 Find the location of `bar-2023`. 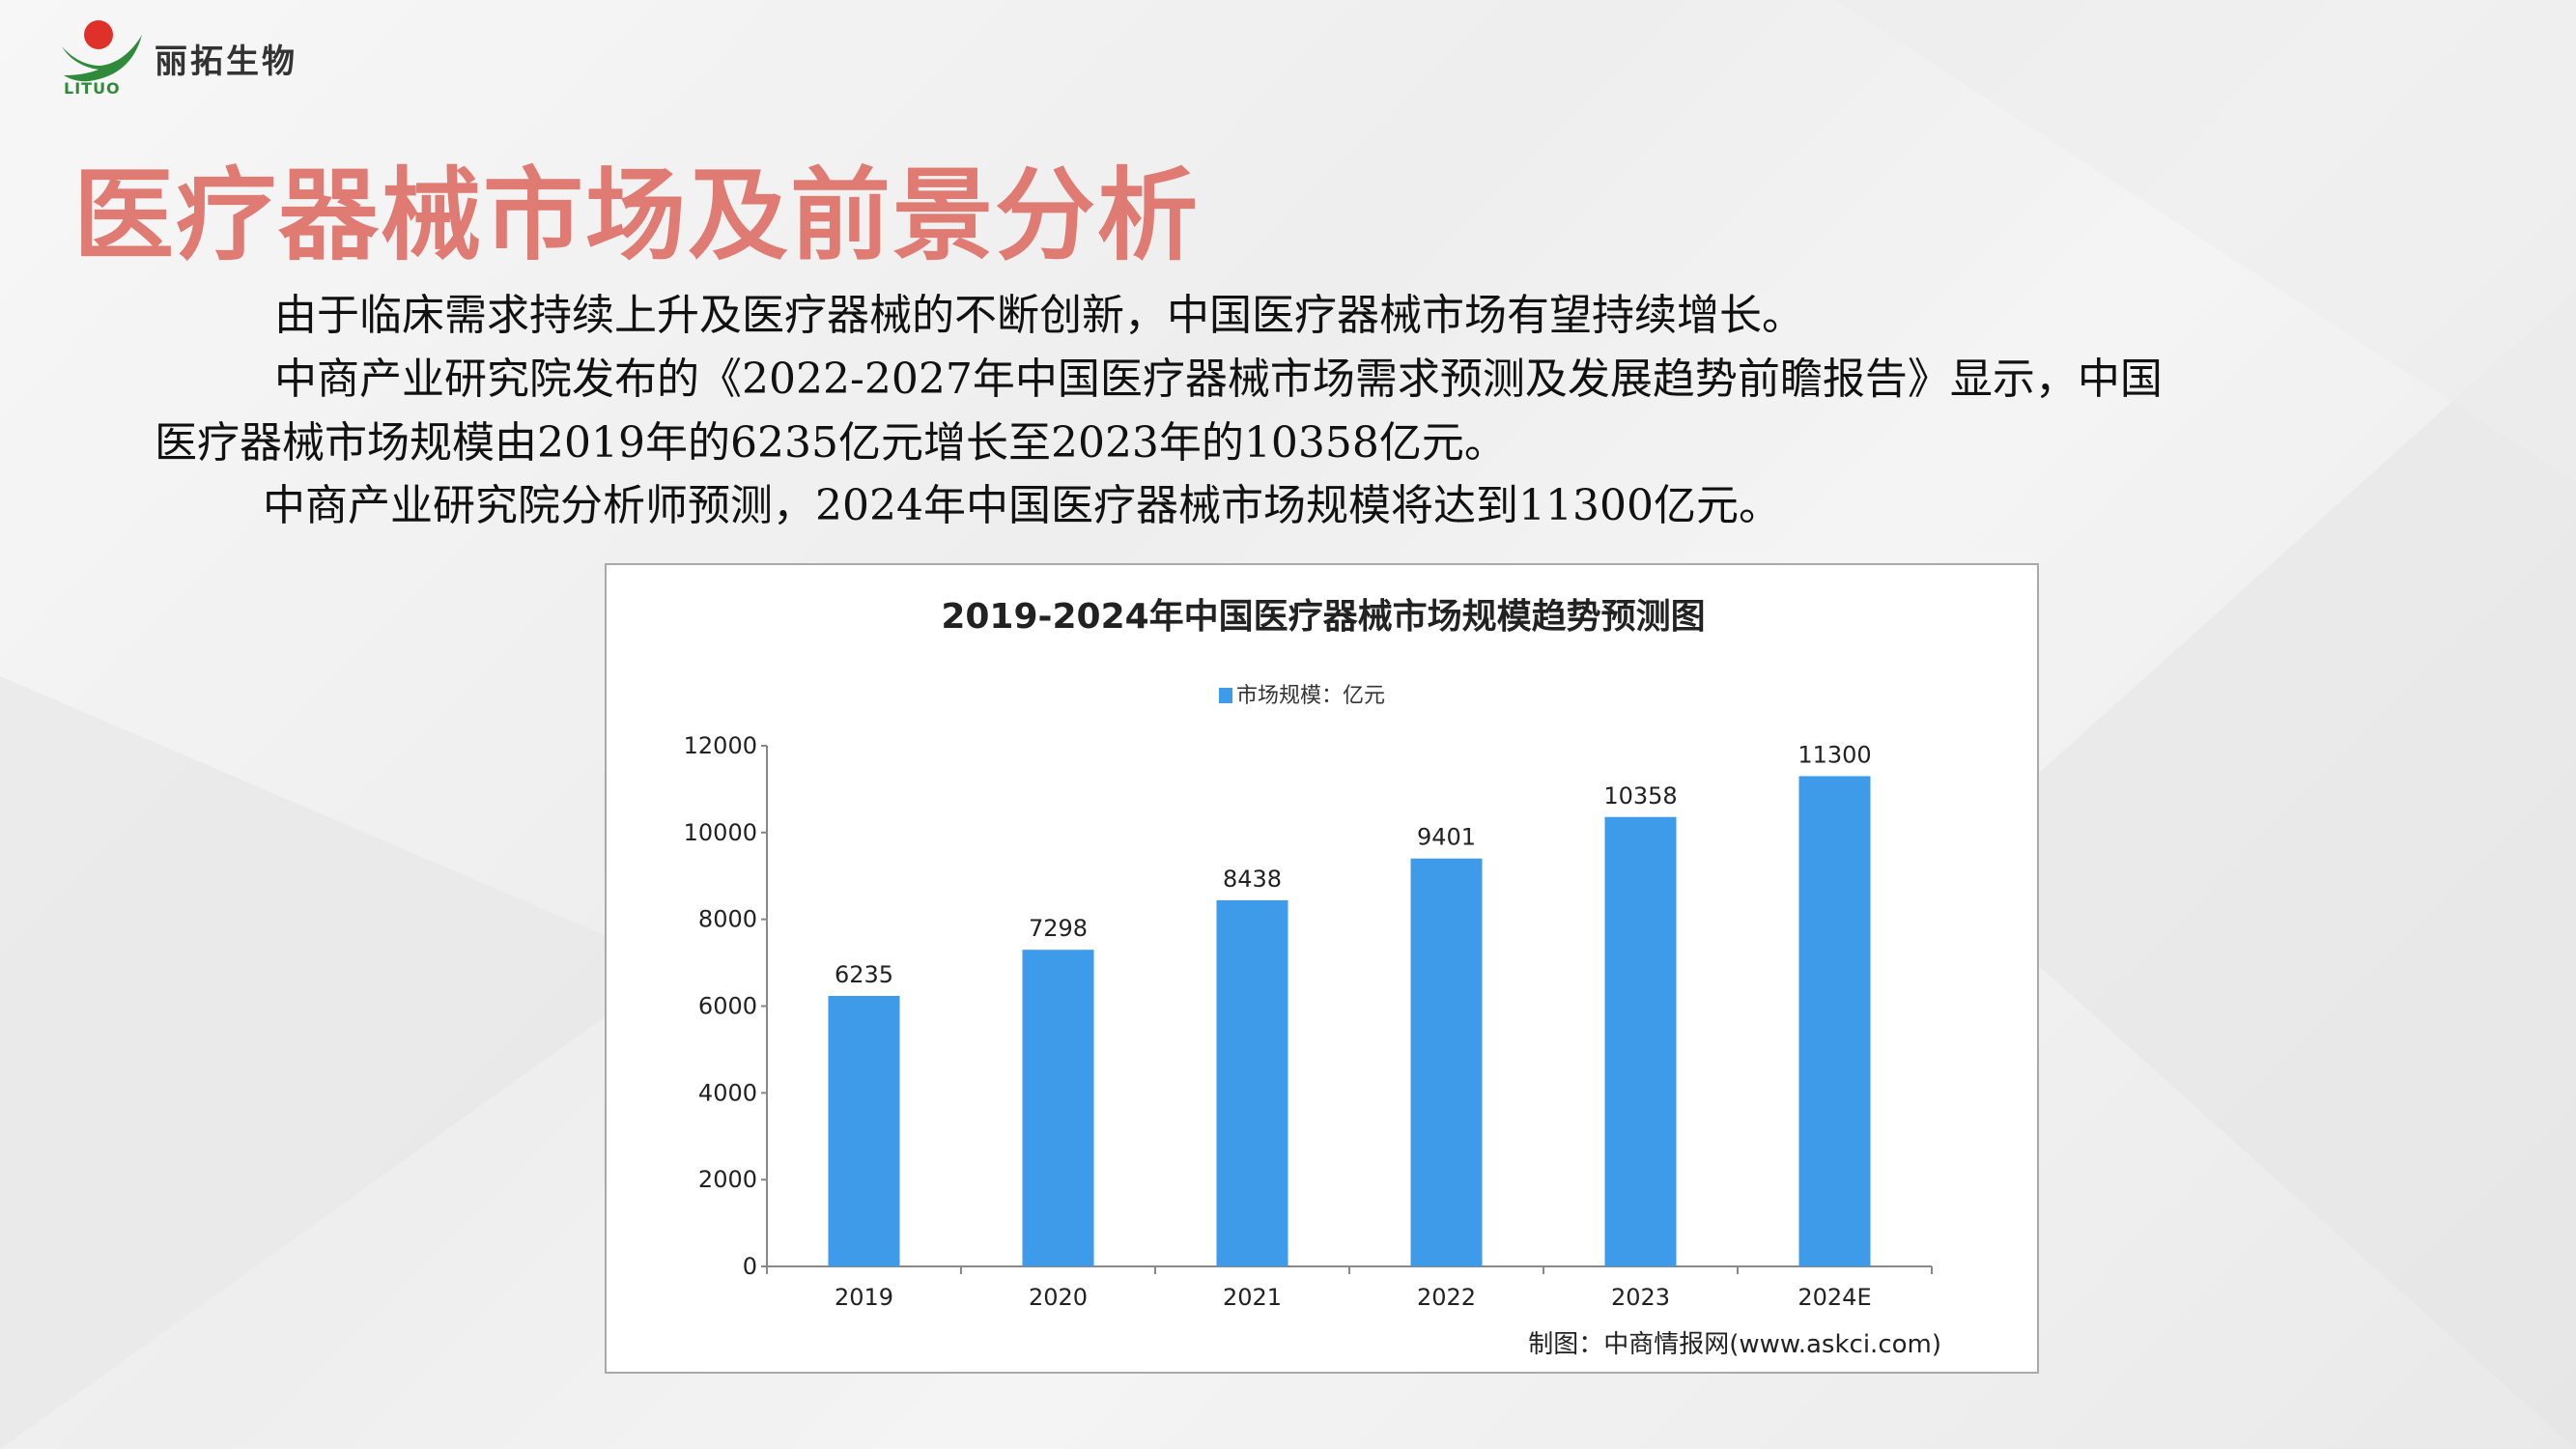

bar-2023 is located at coordinates (1640, 1041).